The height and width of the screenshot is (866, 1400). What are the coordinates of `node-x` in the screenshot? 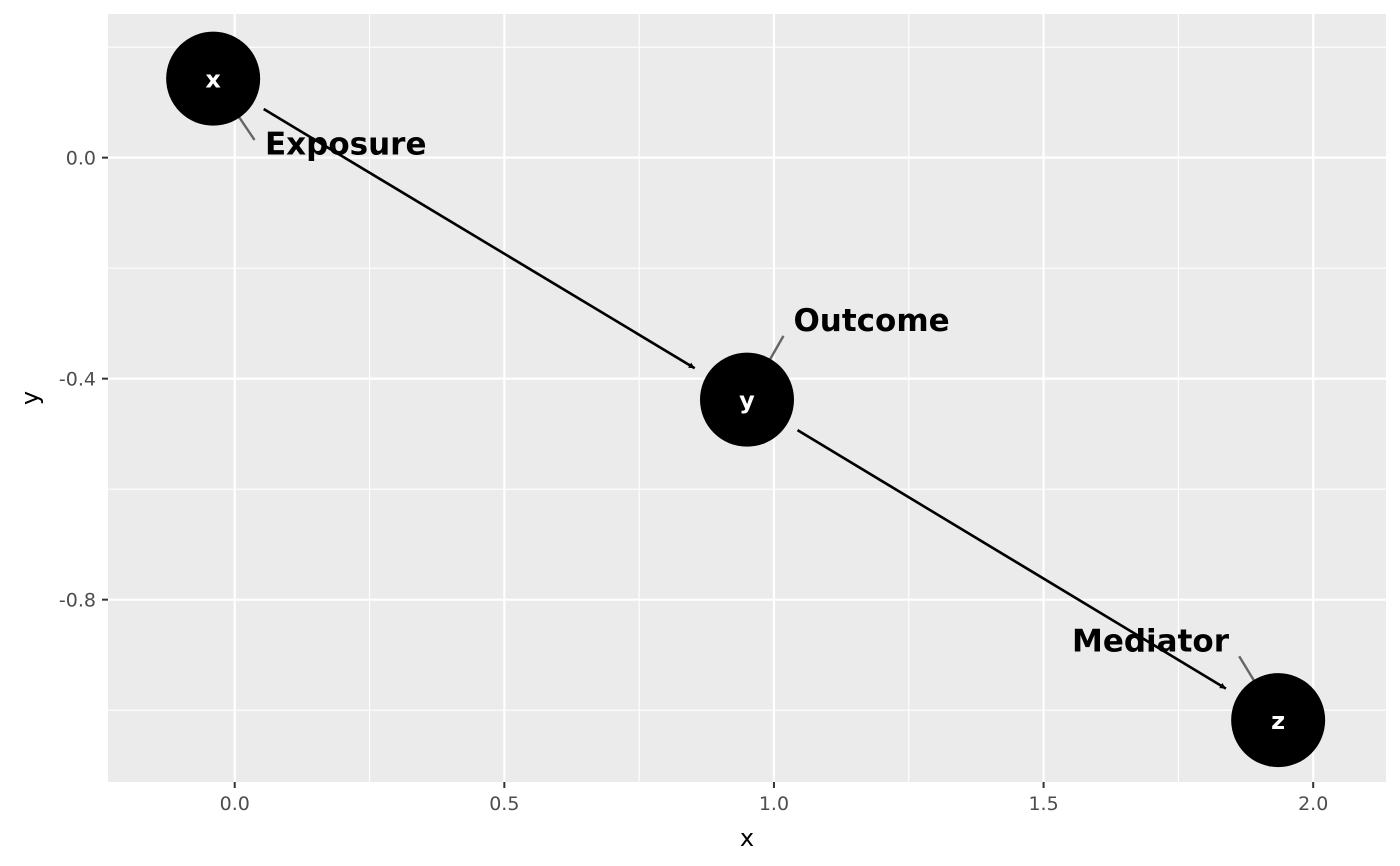 It's located at (213, 78).